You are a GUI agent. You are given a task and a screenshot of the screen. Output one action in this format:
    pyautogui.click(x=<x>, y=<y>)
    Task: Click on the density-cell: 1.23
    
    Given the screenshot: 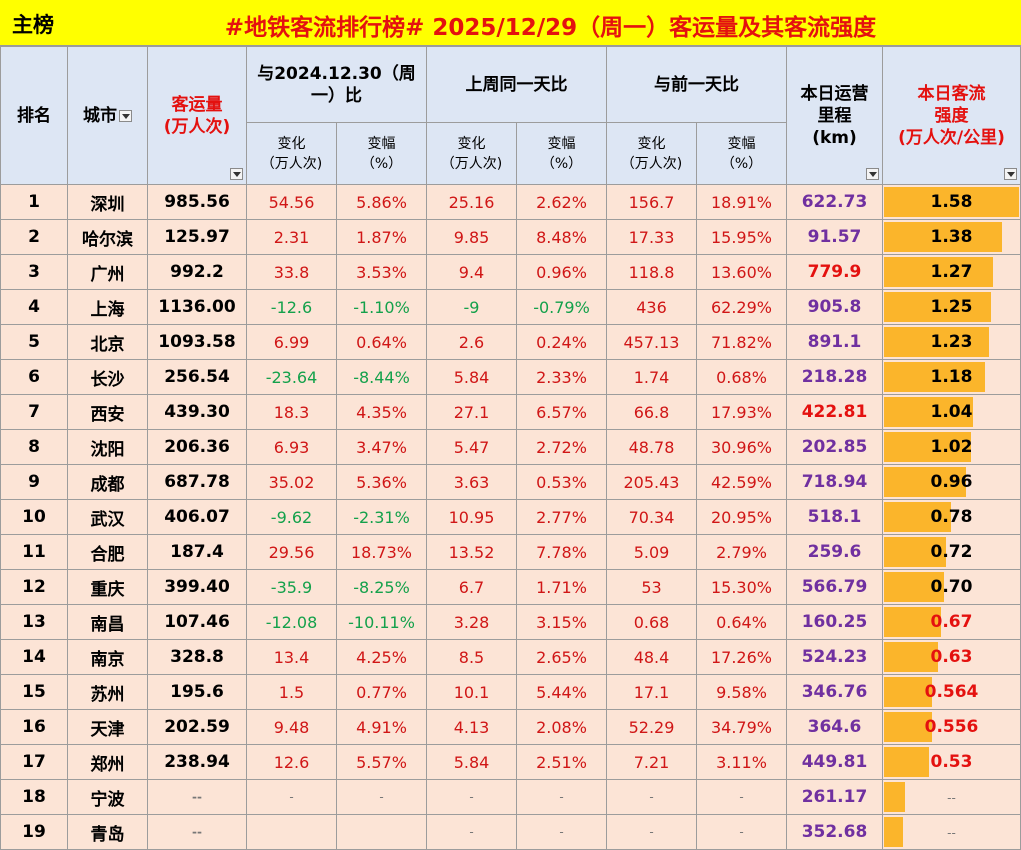 What is the action you would take?
    pyautogui.click(x=951, y=342)
    